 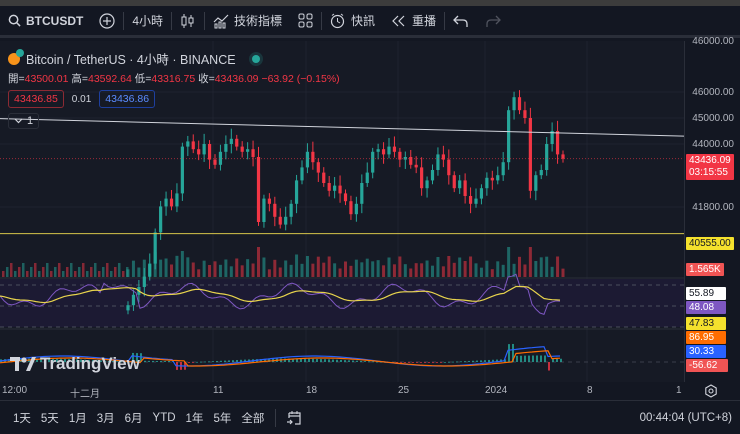 I want to click on undo-button, so click(x=461, y=20).